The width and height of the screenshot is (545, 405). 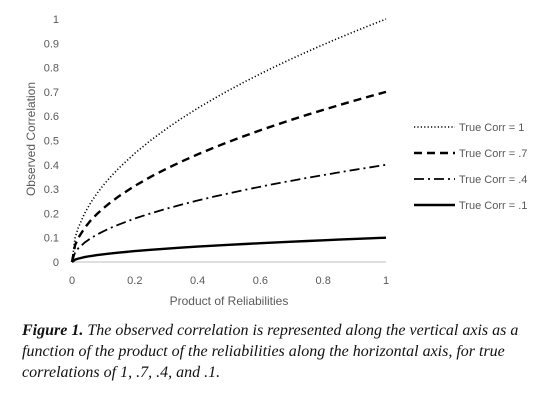 I want to click on x-tick-label: 0.8, so click(x=323, y=281).